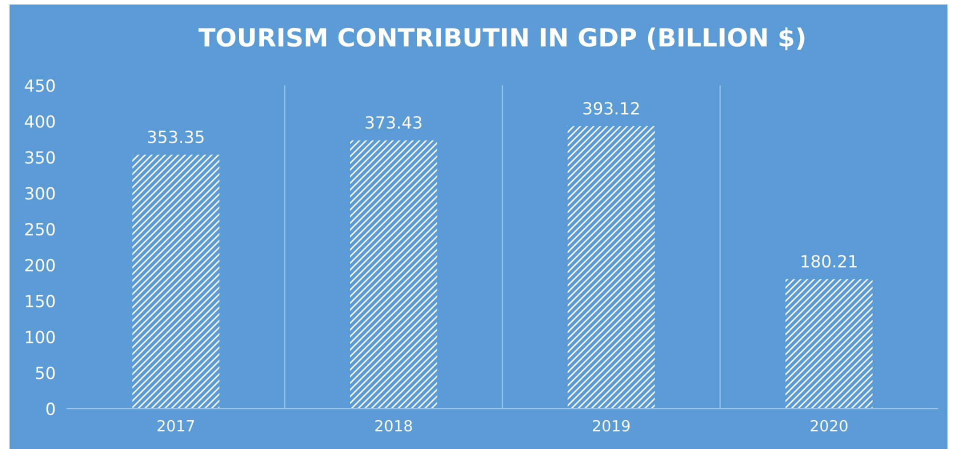  What do you see at coordinates (39, 85) in the screenshot?
I see `y-tick-label: 450` at bounding box center [39, 85].